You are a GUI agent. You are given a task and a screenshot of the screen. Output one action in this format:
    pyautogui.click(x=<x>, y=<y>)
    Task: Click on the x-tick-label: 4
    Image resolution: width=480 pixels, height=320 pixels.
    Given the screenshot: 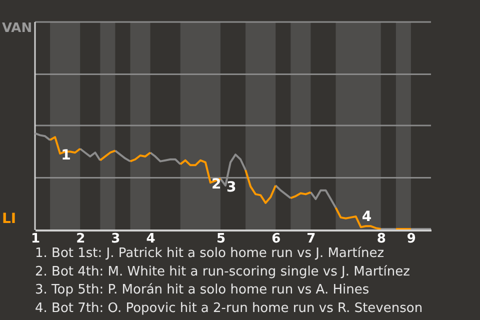 What is the action you would take?
    pyautogui.click(x=151, y=239)
    